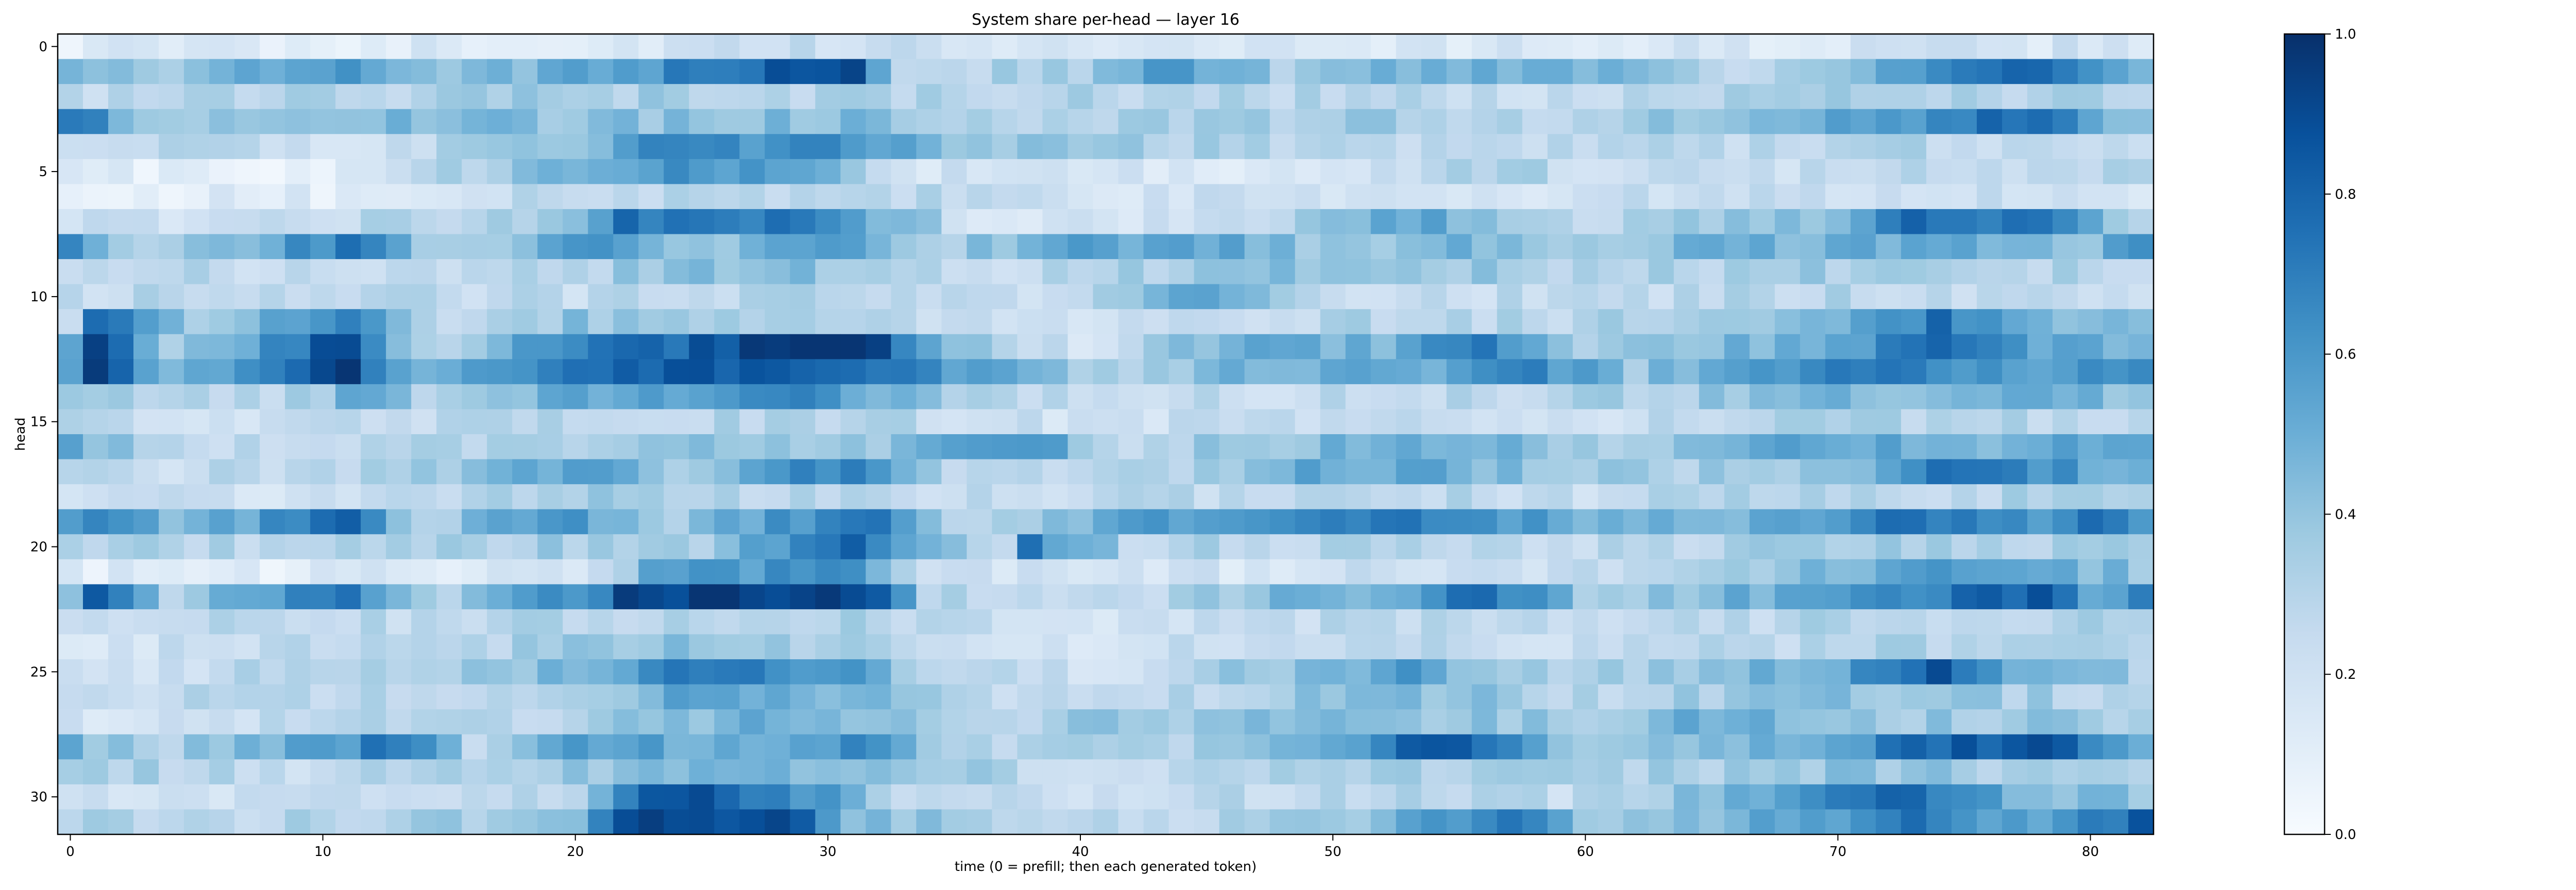 This screenshot has height=890, width=2576. I want to click on x-tick-label: 80, so click(2090, 852).